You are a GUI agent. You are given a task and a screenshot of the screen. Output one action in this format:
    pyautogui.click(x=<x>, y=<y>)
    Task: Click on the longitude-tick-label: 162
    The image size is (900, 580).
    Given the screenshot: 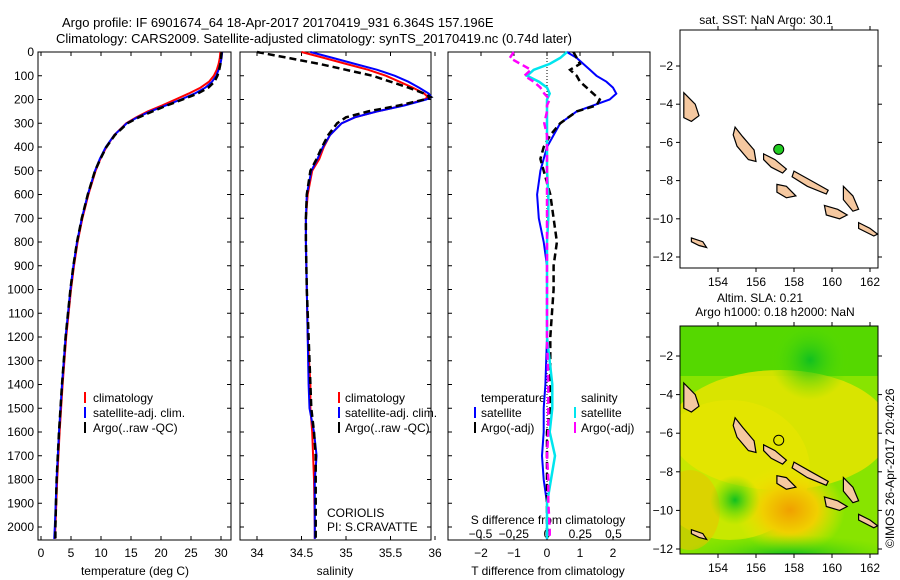 What is the action you would take?
    pyautogui.click(x=870, y=568)
    